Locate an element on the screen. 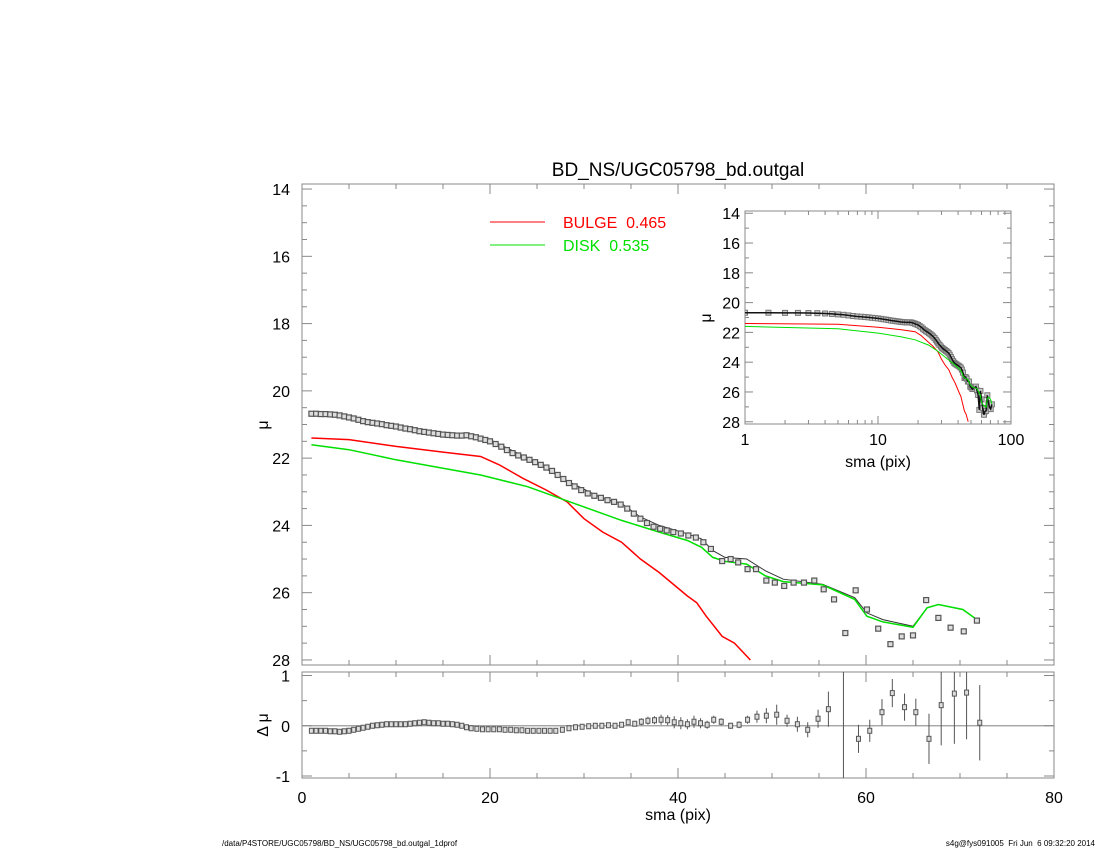 Image resolution: width=1100 pixels, height=850 pixels. inset-y-axis-label: μ is located at coordinates (706, 317).